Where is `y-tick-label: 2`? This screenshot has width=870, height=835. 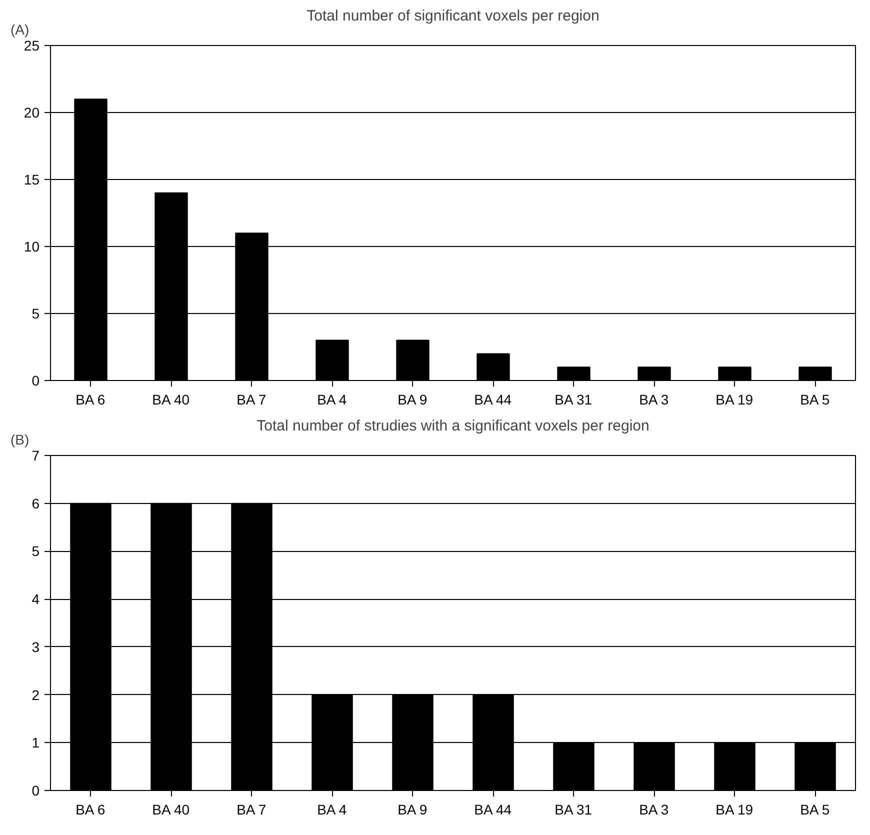 y-tick-label: 2 is located at coordinates (36, 694).